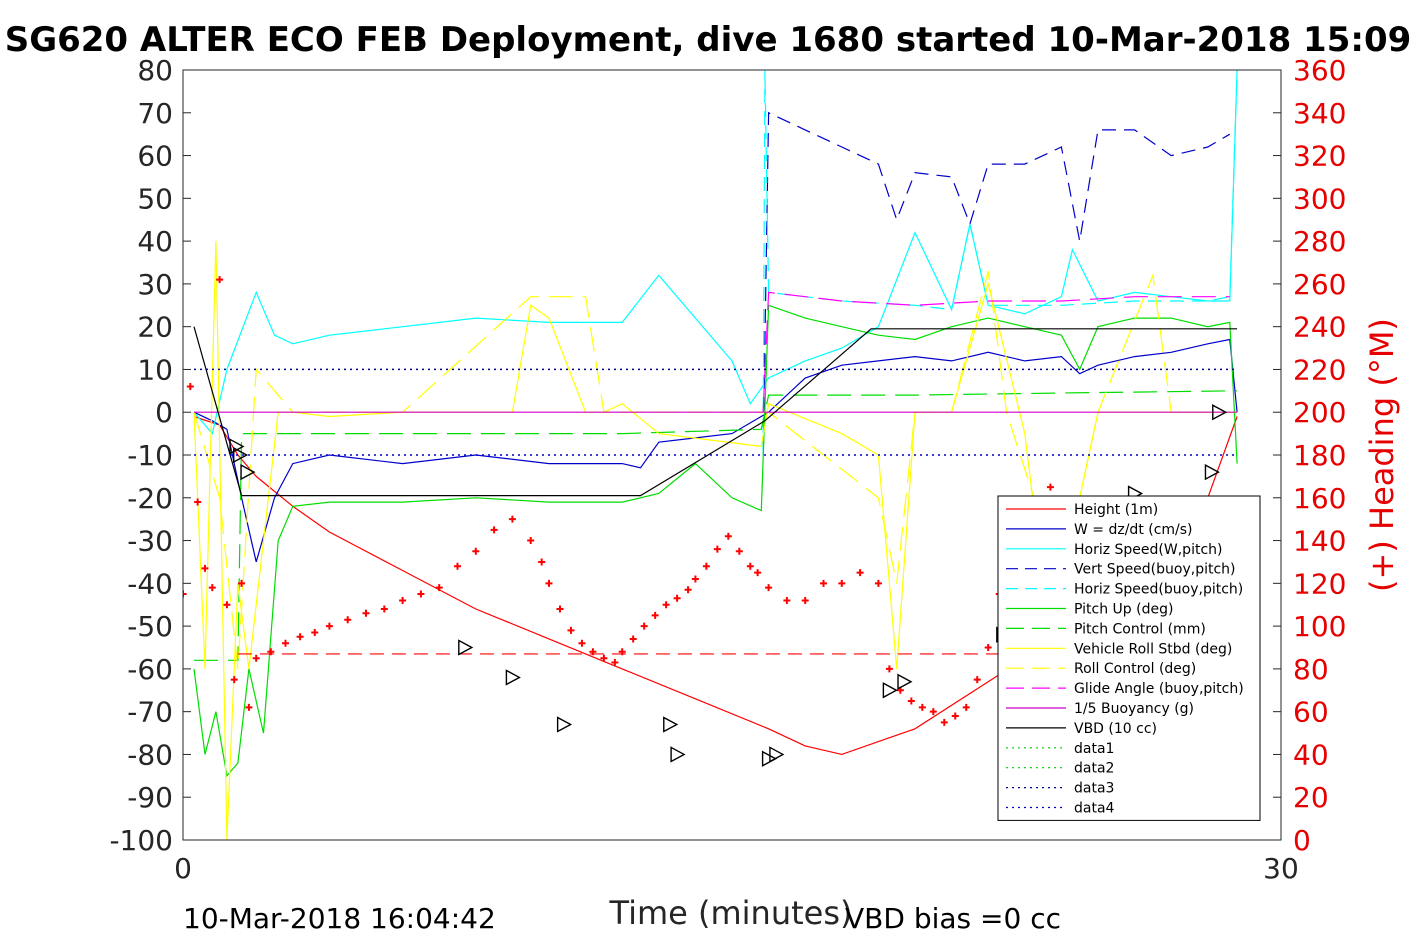 The width and height of the screenshot is (1417, 945). I want to click on left-tick-label: -20, so click(150, 498).